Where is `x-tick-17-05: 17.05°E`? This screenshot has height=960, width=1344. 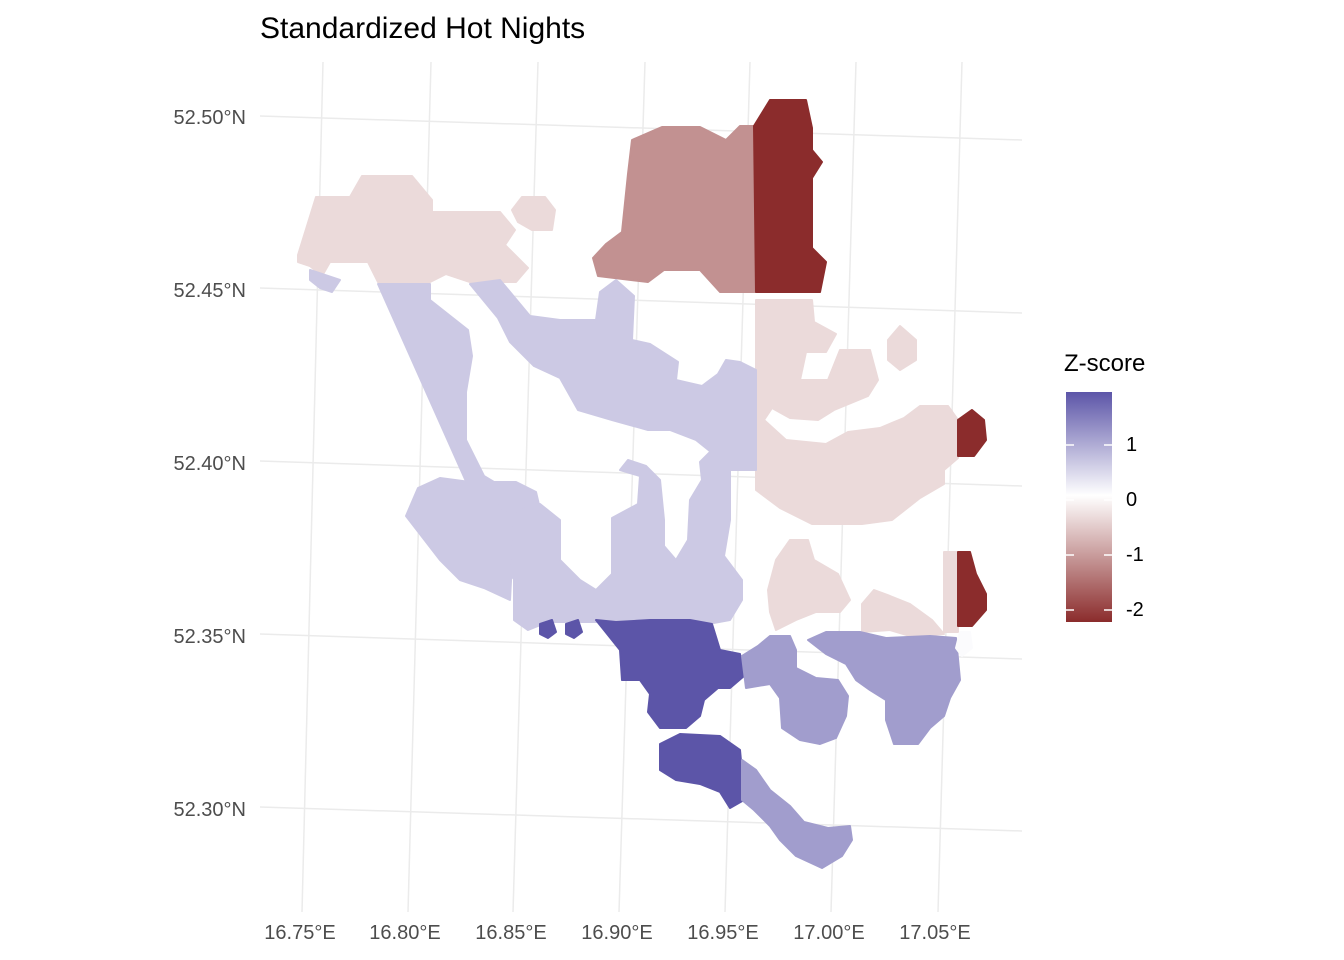
x-tick-17-05: 17.05°E is located at coordinates (935, 933).